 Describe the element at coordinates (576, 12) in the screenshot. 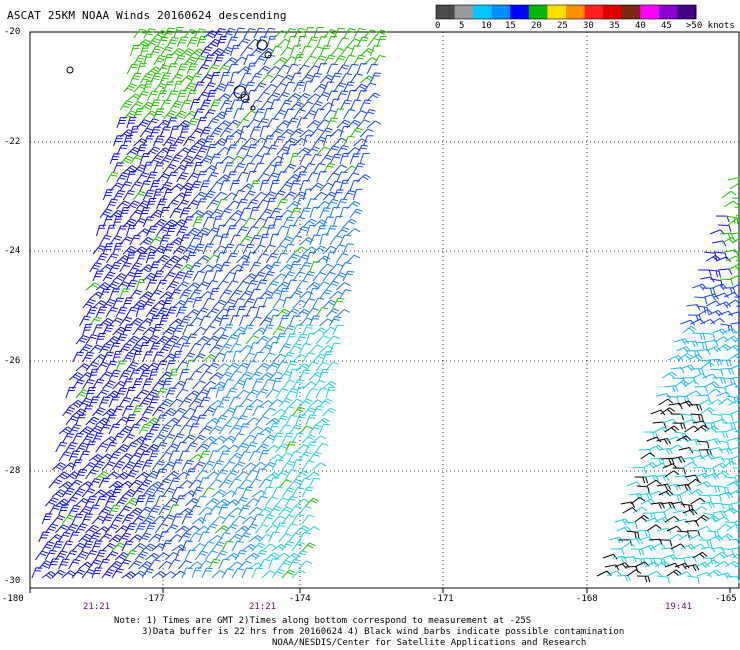

I see `colorbar-swatch` at that location.